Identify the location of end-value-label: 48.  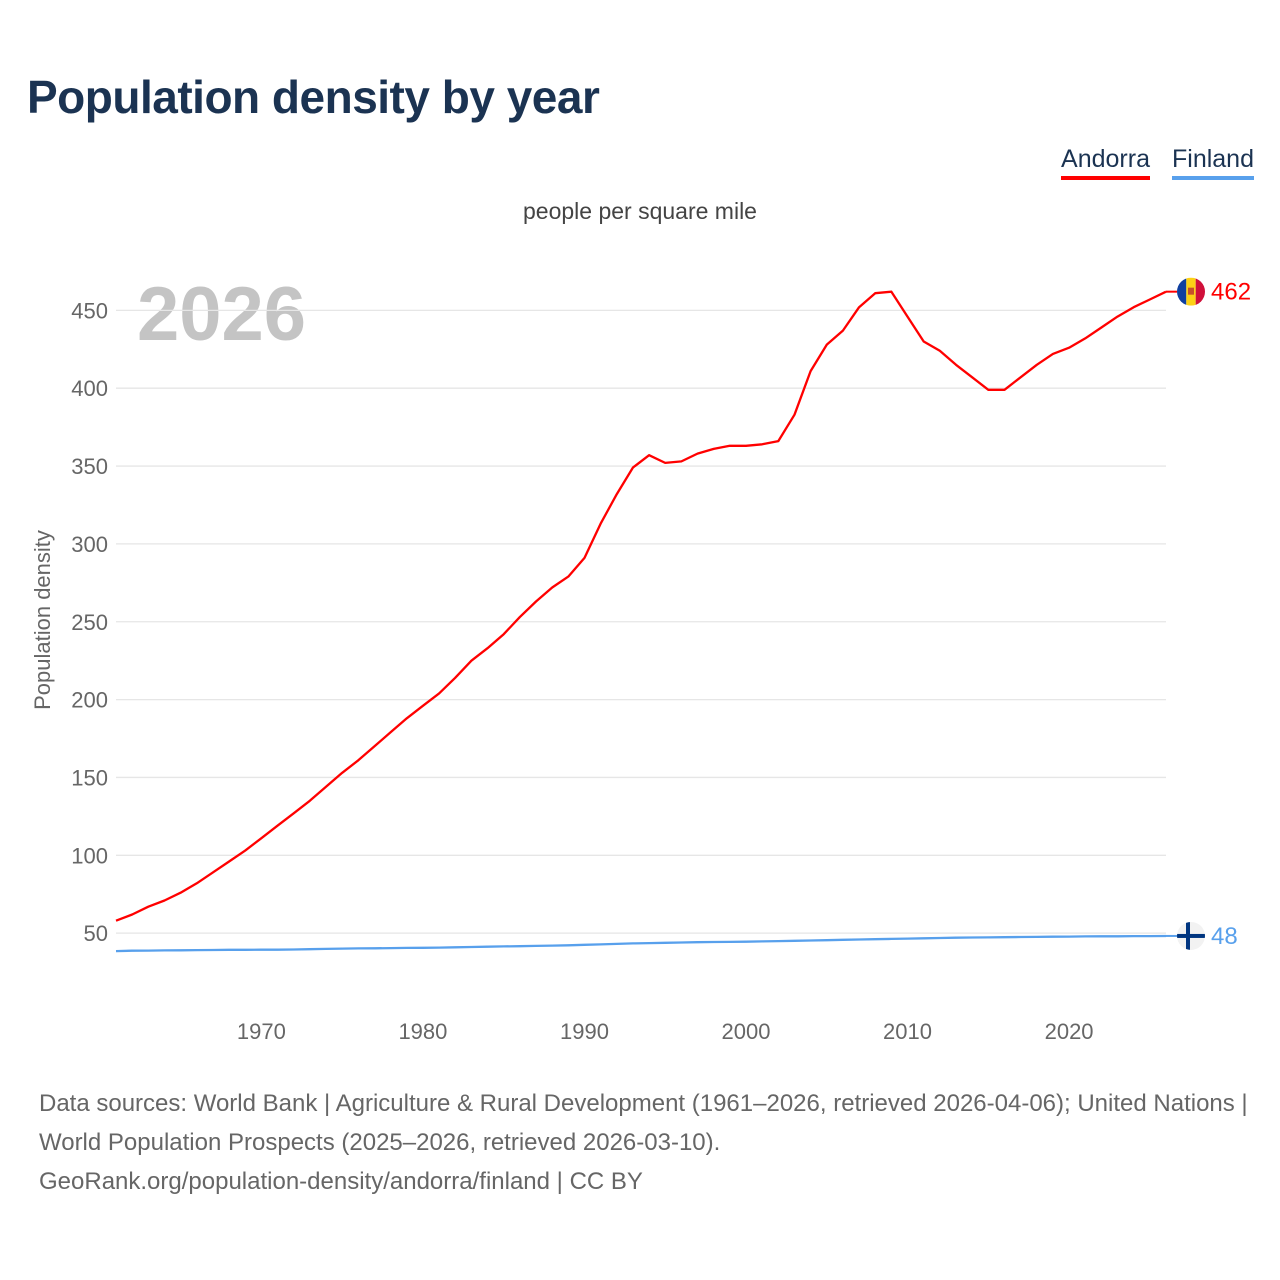
(1224, 936).